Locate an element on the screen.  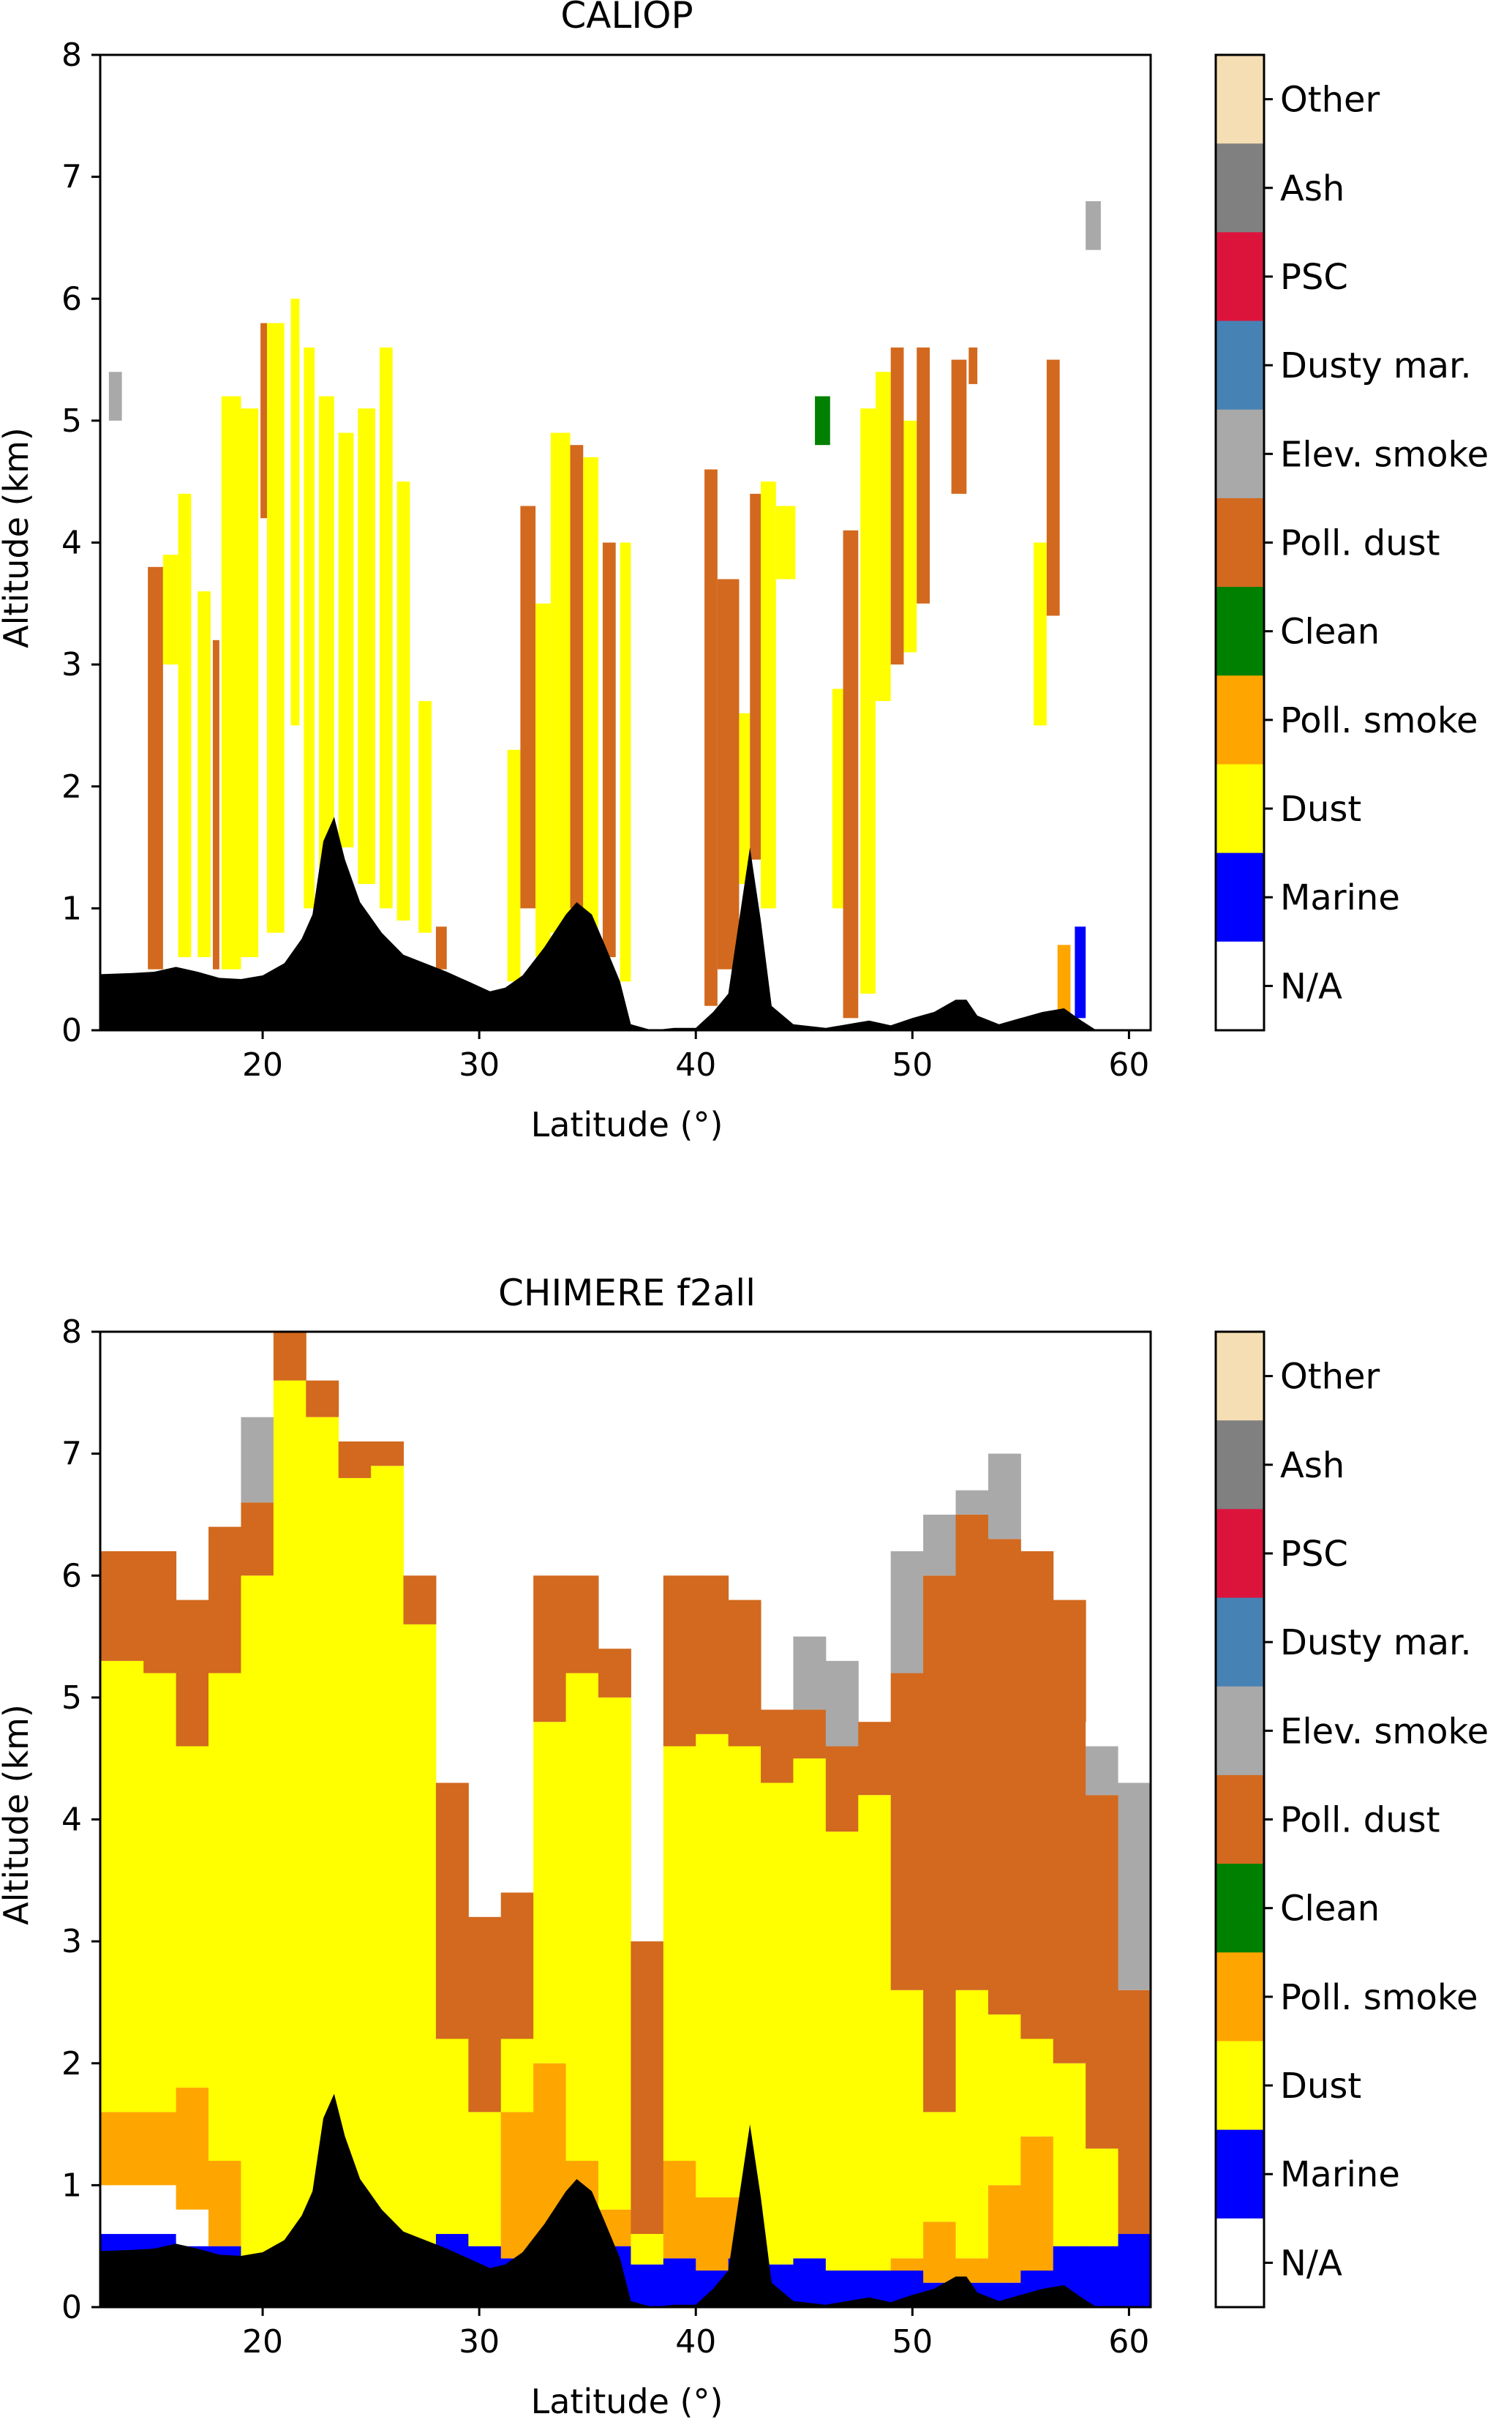
colorbar-label: Elev. smoke is located at coordinates (1385, 1731).